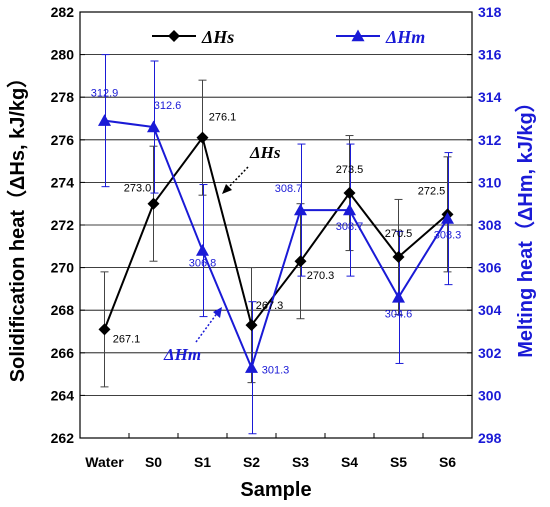  I want to click on right-tick-label: 306, so click(490, 268).